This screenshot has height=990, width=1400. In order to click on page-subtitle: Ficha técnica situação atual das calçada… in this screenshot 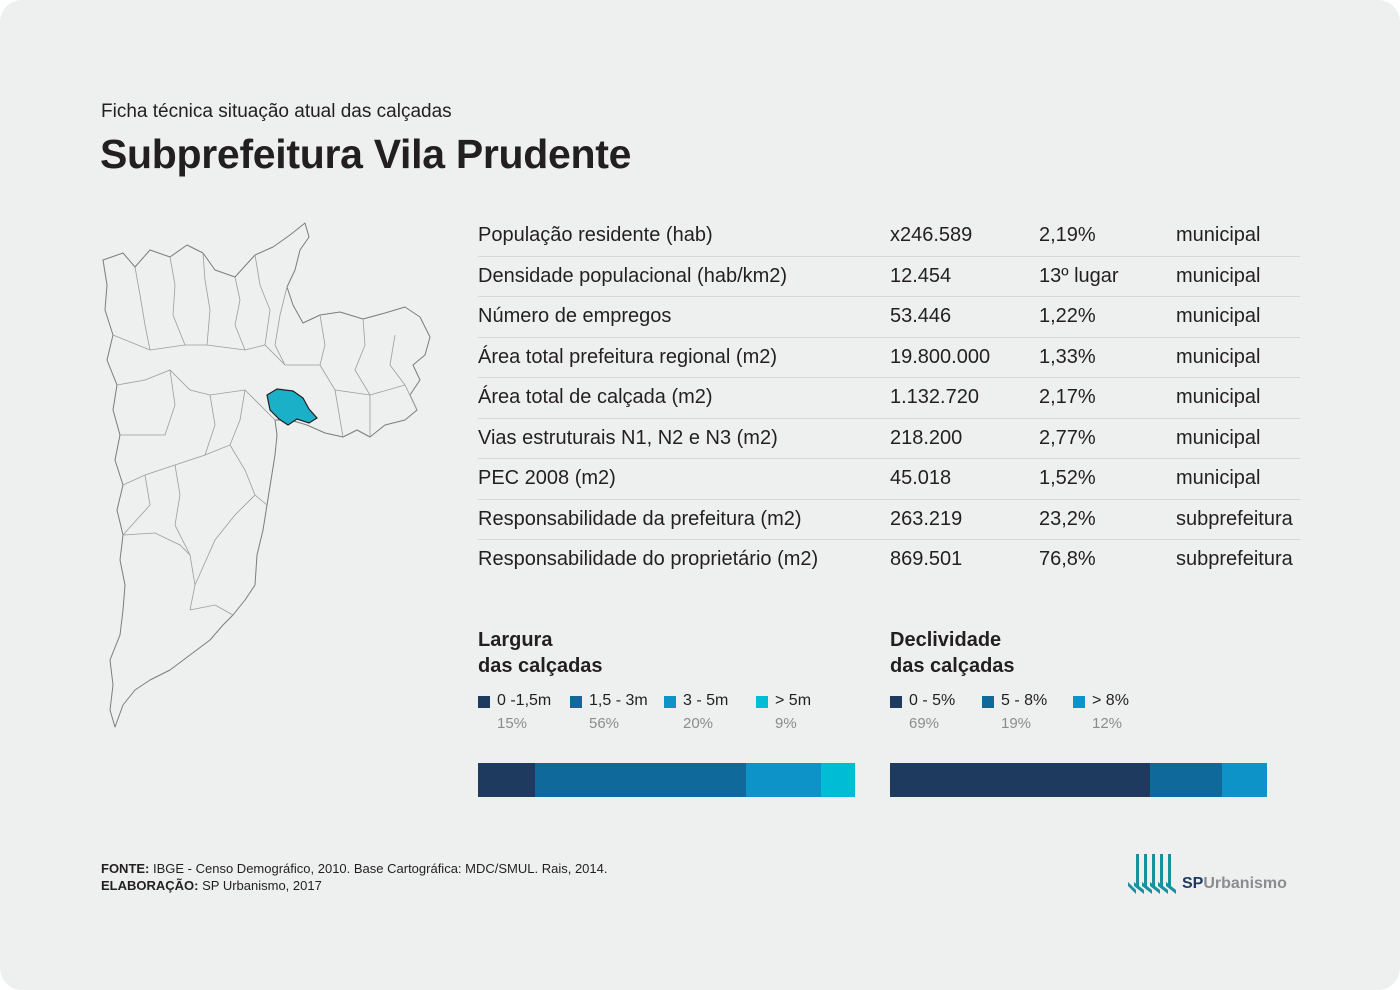, I will do `click(276, 111)`.